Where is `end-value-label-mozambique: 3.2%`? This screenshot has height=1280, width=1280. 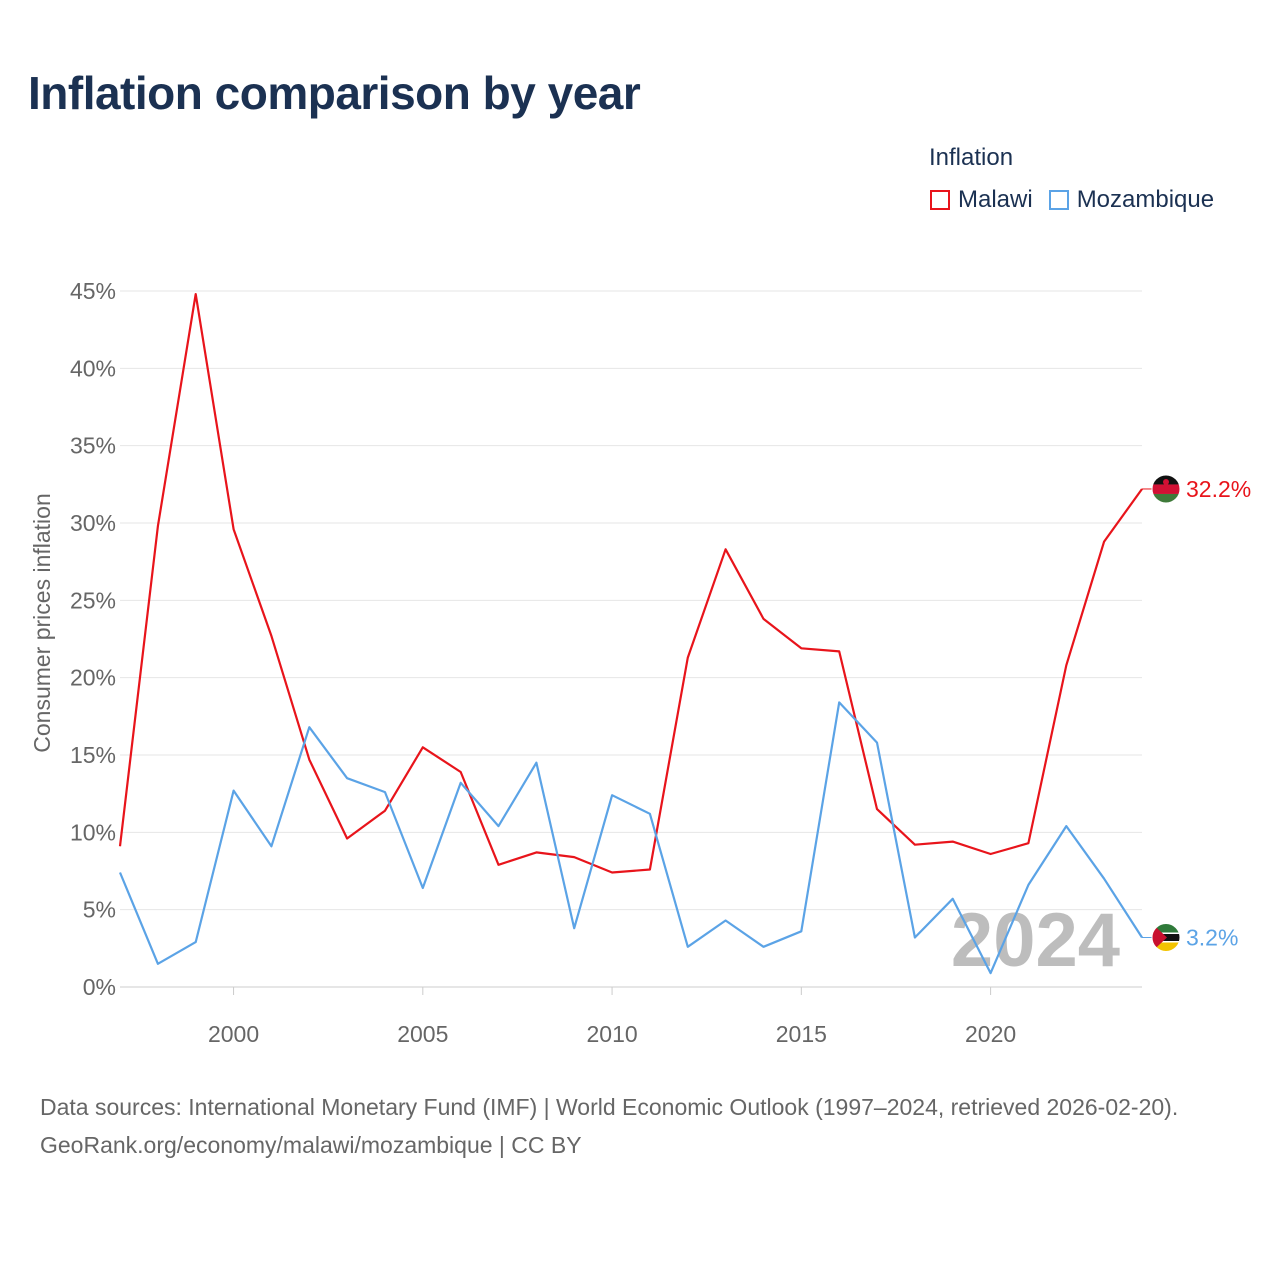
end-value-label-mozambique: 3.2% is located at coordinates (1212, 938).